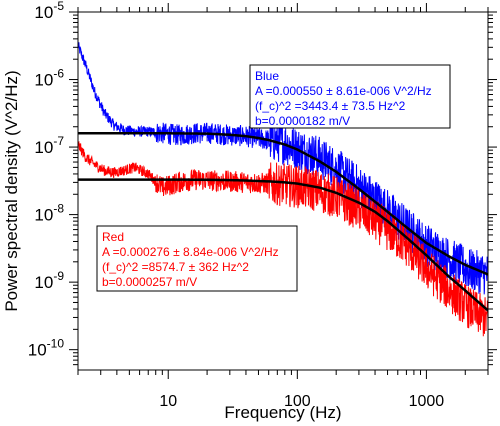 This screenshot has height=426, width=500. I want to click on legend-red-line: A =0.000276 ± 8.84e-006 V^2/Hz, so click(190, 252).